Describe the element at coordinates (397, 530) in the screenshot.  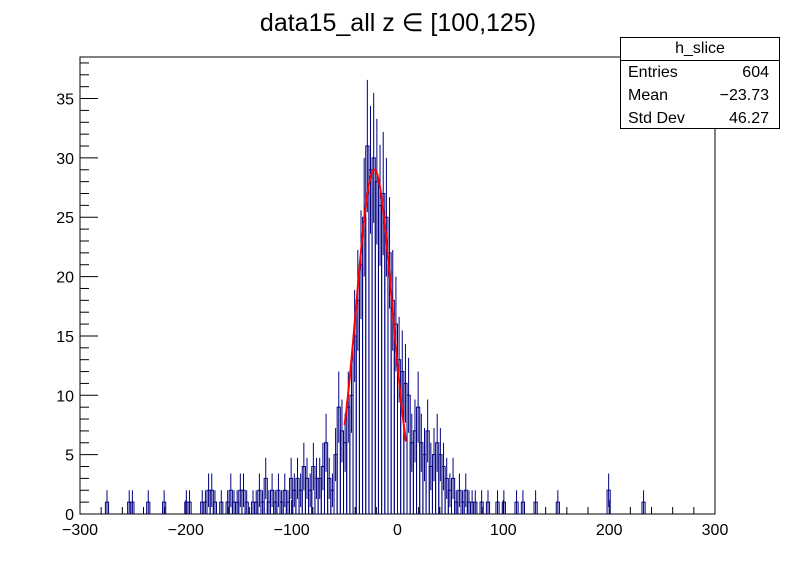
I see `x-tick-label: 0` at that location.